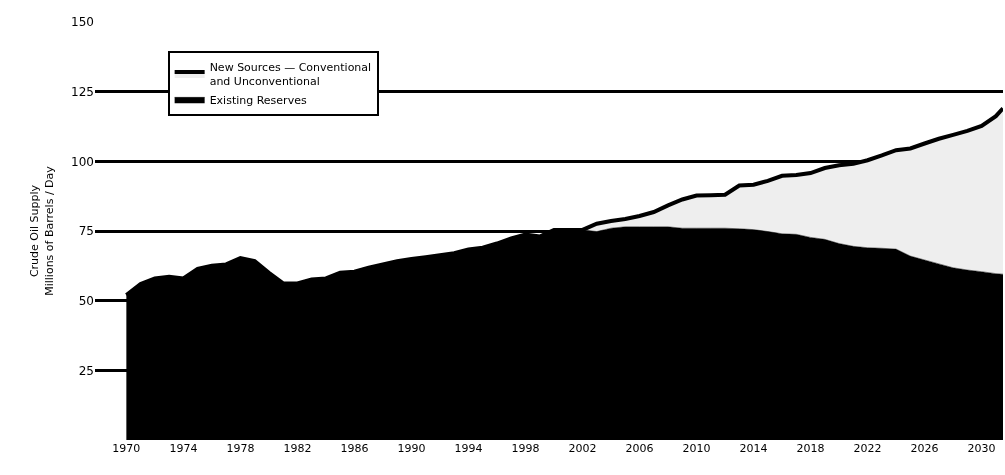 This screenshot has height=475, width=1005. Describe the element at coordinates (86, 370) in the screenshot. I see `y-tick-label: 25` at that location.